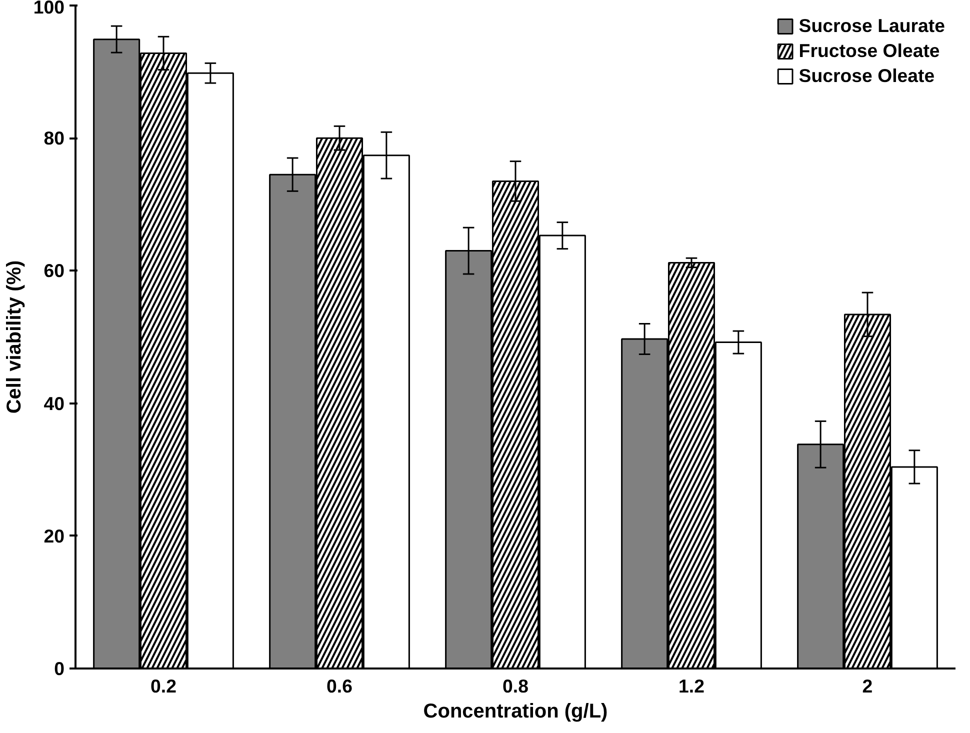  Describe the element at coordinates (14, 337) in the screenshot. I see `y-axis-title: Cell viability (%)` at that location.